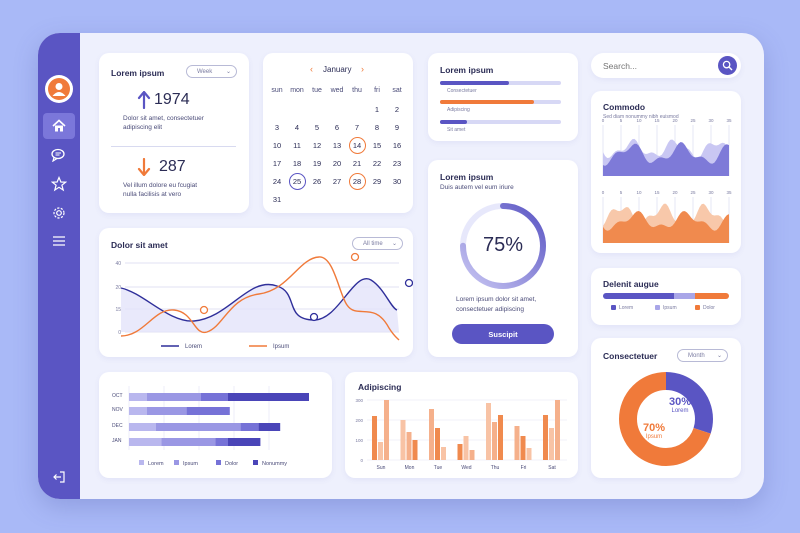 The width and height of the screenshot is (800, 533). I want to click on calendar-day: 9, so click(397, 127).